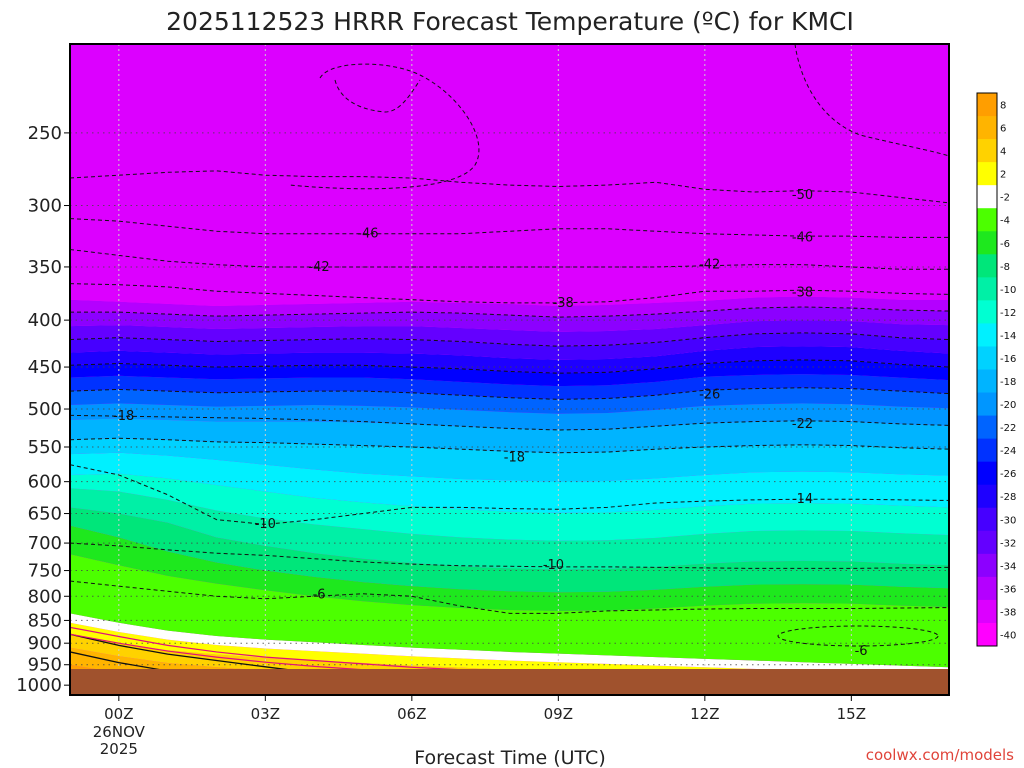 Image resolution: width=1024 pixels, height=768 pixels. What do you see at coordinates (709, 394) in the screenshot?
I see `contour-label: -26` at bounding box center [709, 394].